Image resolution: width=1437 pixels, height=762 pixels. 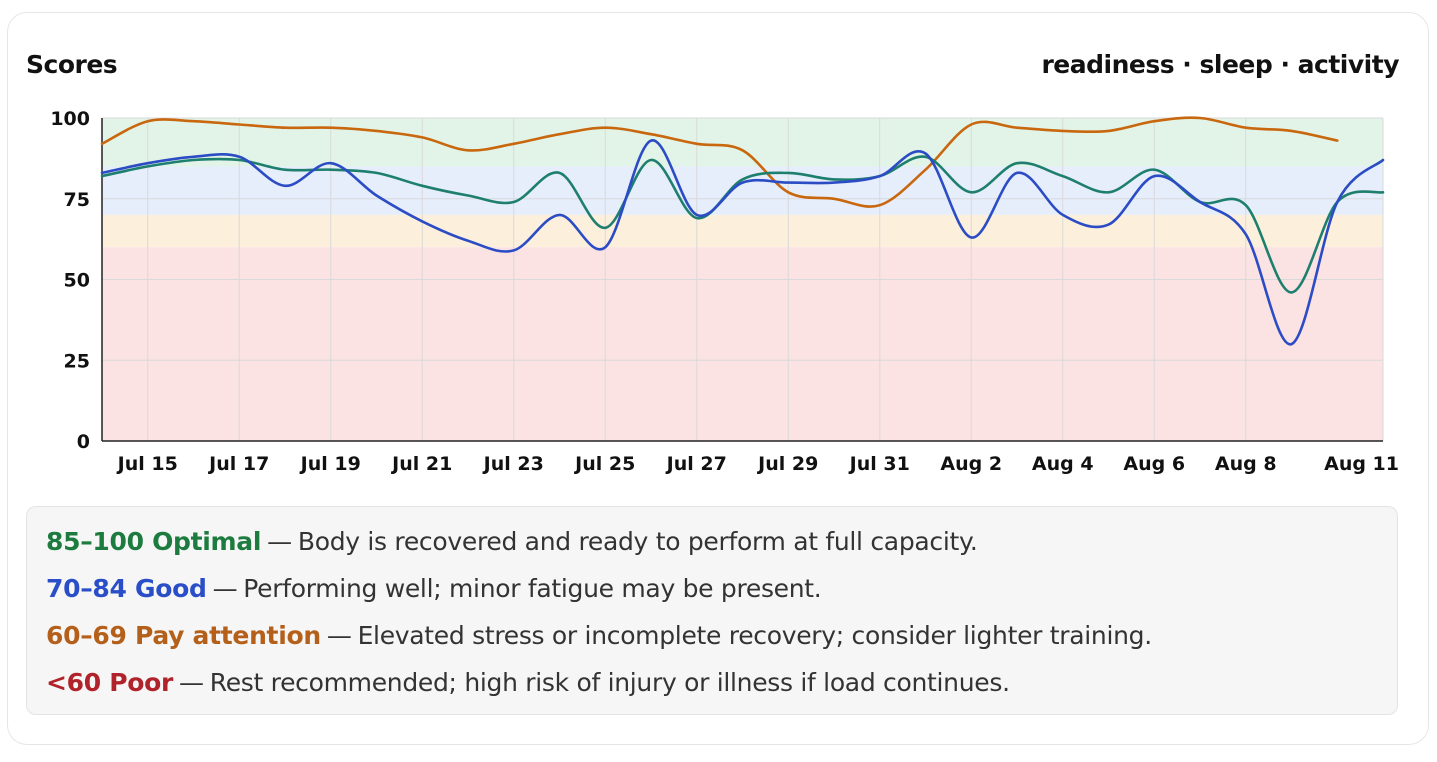 What do you see at coordinates (110, 682) in the screenshot?
I see `legend-range-poor: <60 Poor` at bounding box center [110, 682].